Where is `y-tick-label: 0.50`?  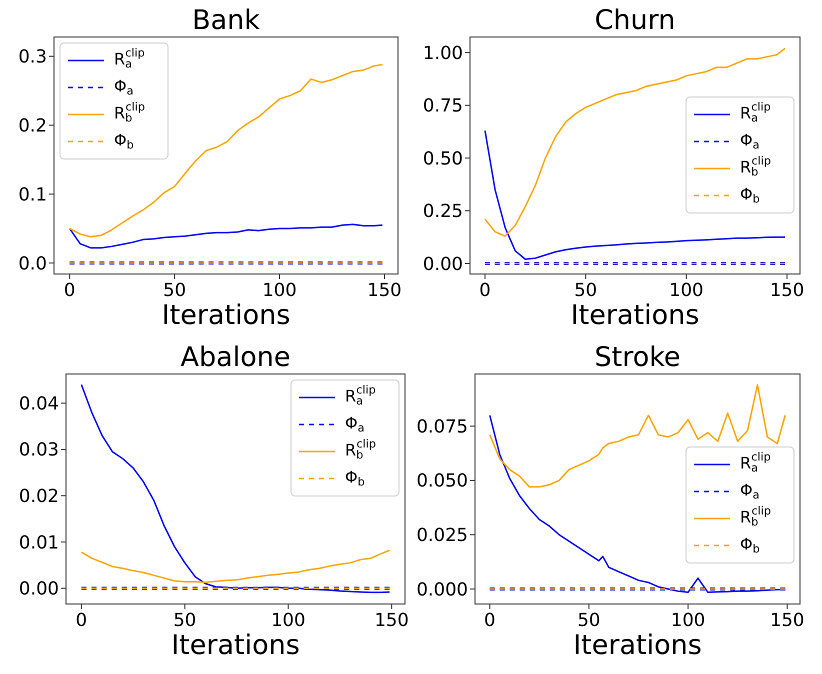
y-tick-label: 0.50 is located at coordinates (442, 159).